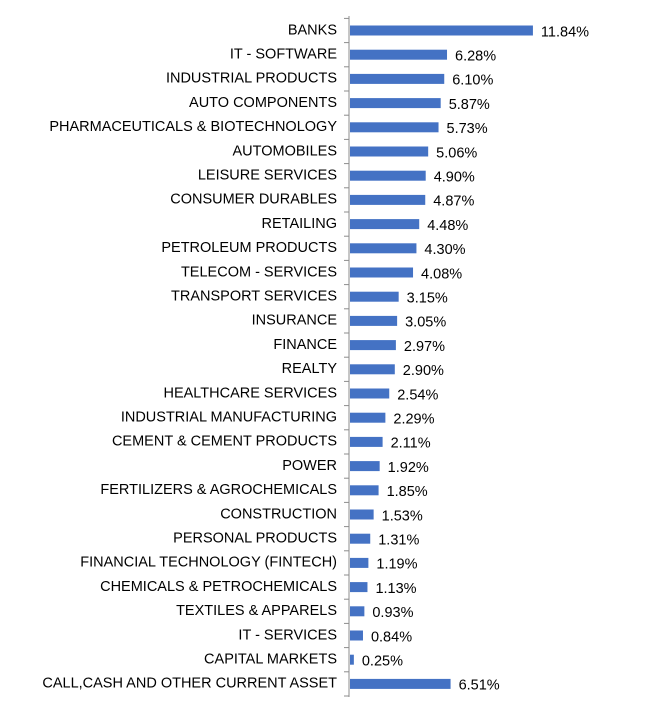  Describe the element at coordinates (408, 468) in the screenshot. I see `data-label: 1.92%` at that location.